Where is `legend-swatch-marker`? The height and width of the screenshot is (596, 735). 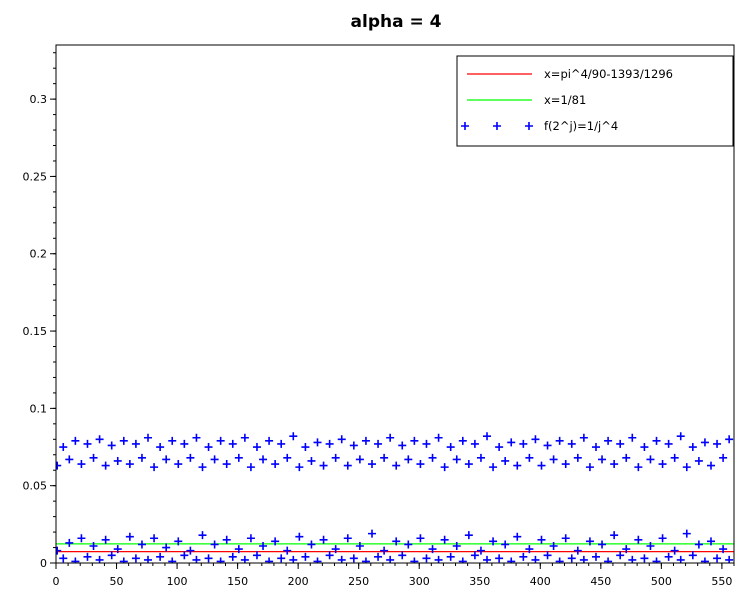 legend-swatch-marker is located at coordinates (529, 126).